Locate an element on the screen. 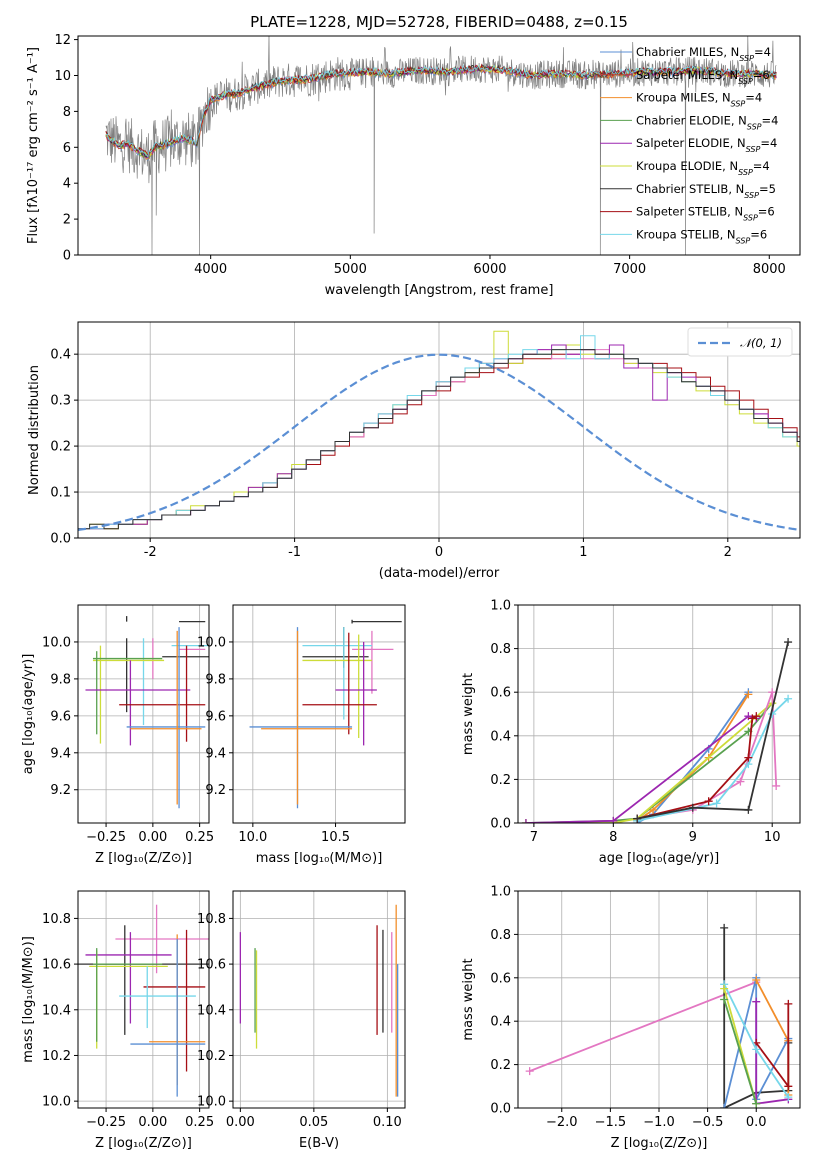 The image size is (819, 1174). y-tick-label: 4 is located at coordinates (67, 184).